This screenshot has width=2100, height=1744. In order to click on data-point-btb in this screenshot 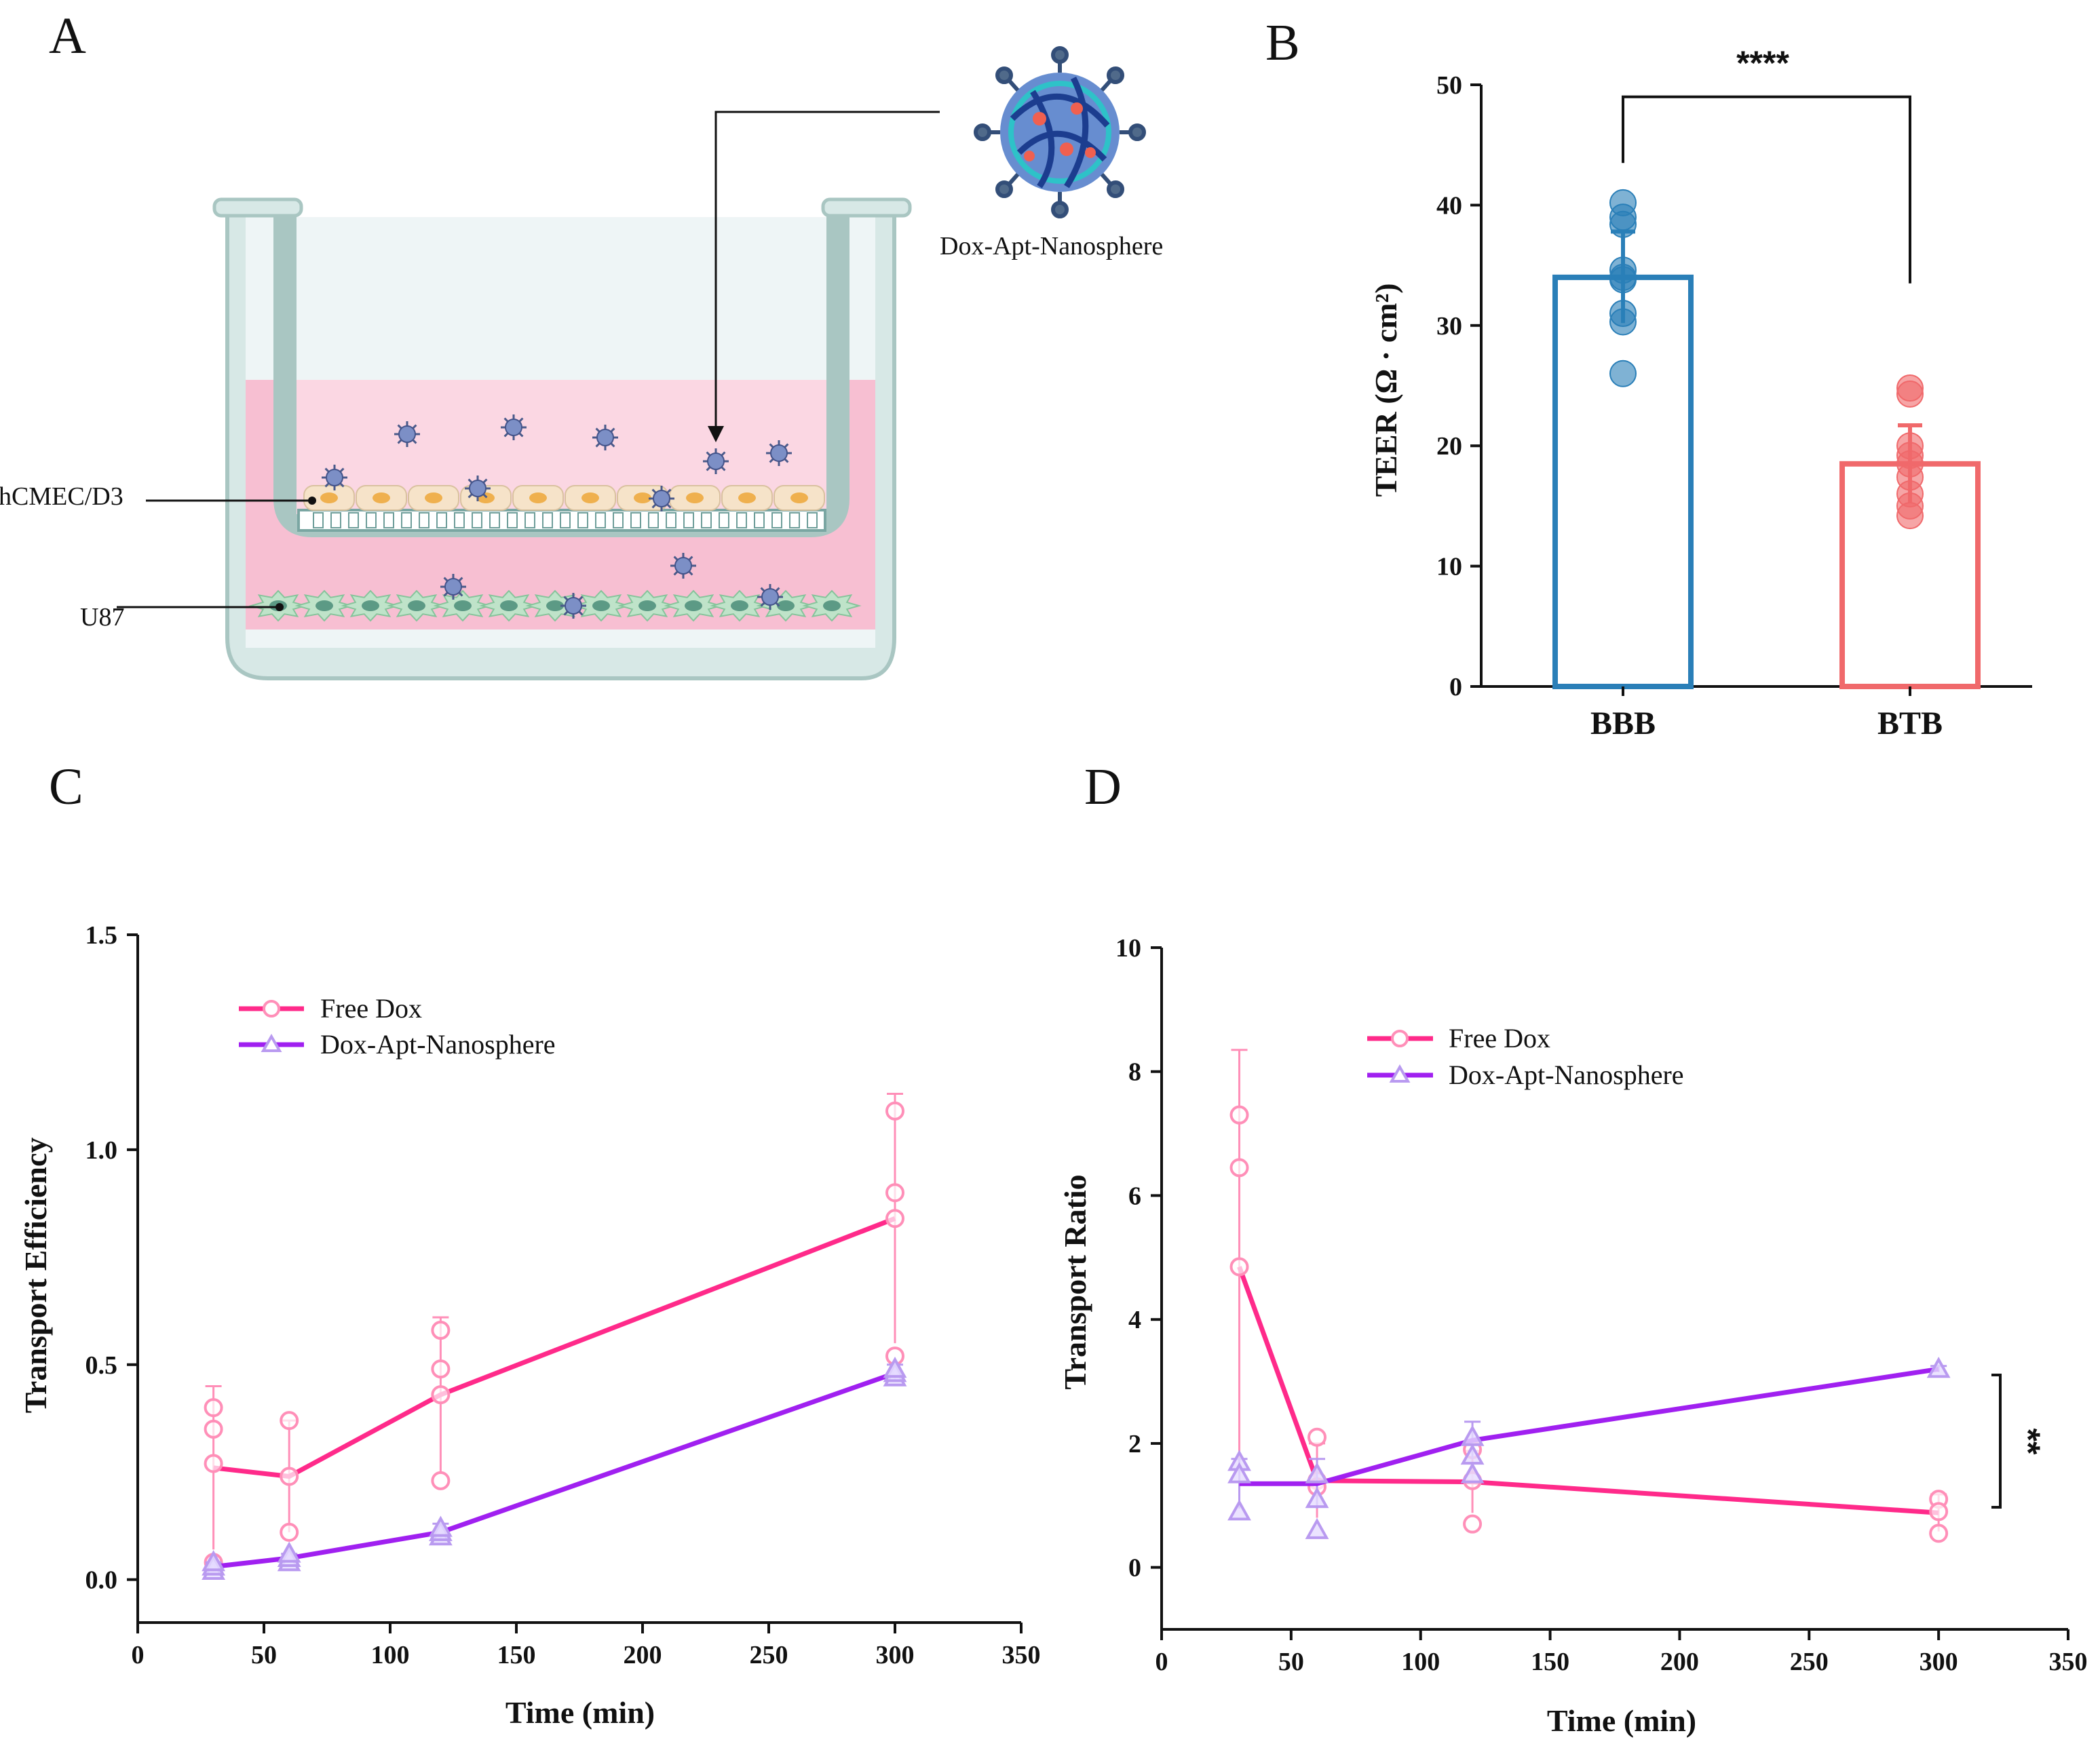, I will do `click(1910, 394)`.